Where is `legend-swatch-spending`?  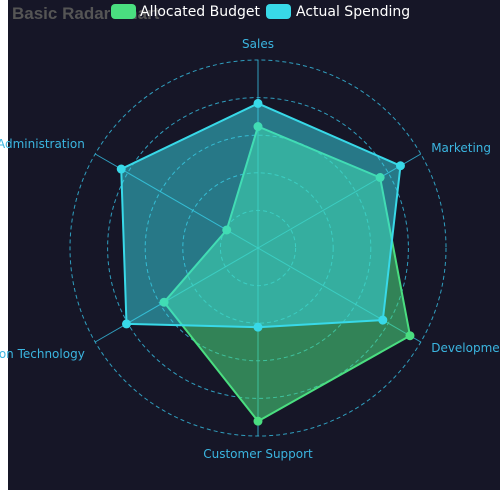 legend-swatch-spending is located at coordinates (278, 11).